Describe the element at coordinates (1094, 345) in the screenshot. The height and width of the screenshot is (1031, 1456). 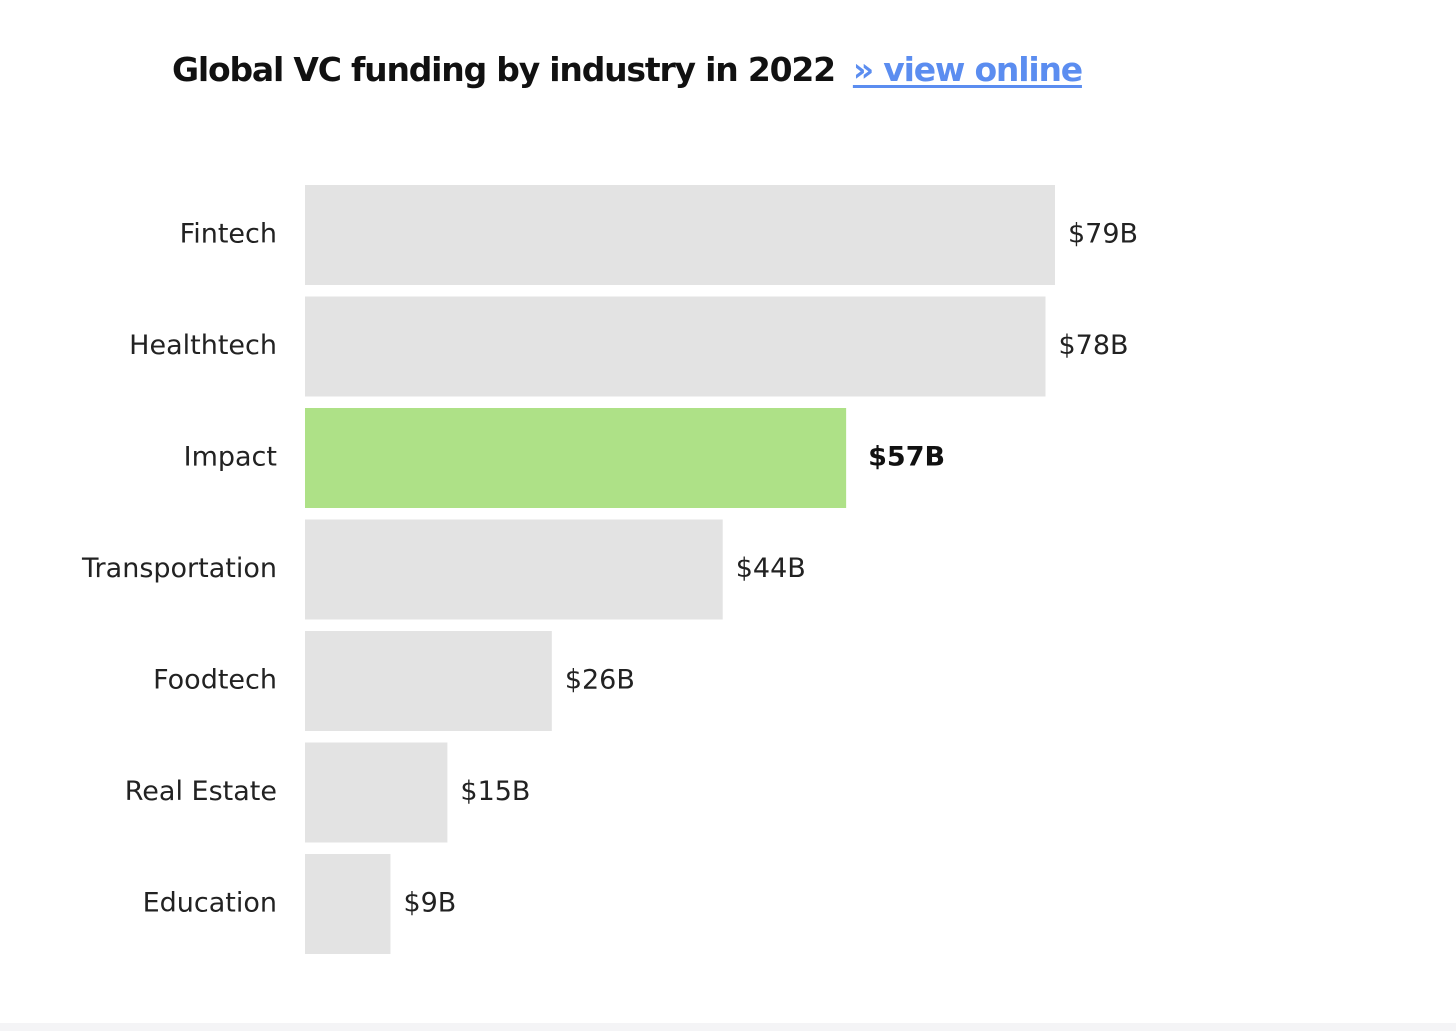
I see `value-label-healthtech: $78B` at that location.